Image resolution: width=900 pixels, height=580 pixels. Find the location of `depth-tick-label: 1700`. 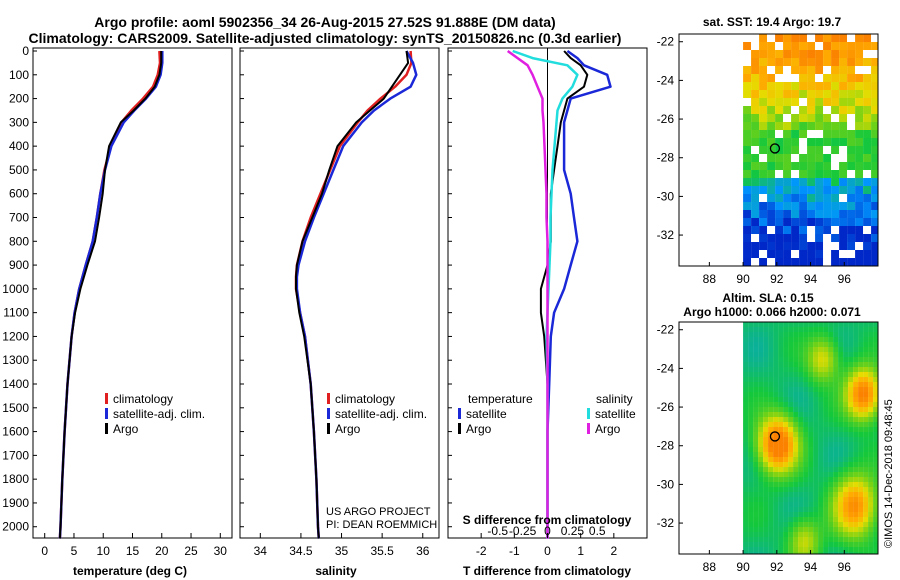

depth-tick-label: 1700 is located at coordinates (15, 455).